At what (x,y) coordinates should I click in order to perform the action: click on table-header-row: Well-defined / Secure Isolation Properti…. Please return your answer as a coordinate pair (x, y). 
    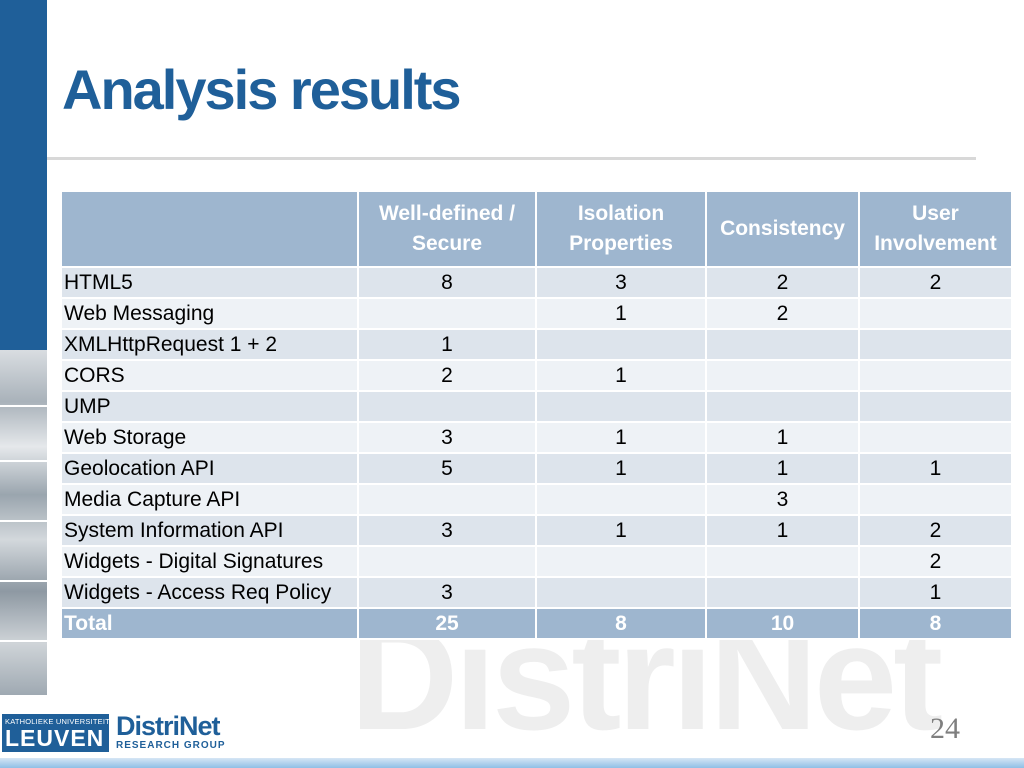
    Looking at the image, I should click on (536, 229).